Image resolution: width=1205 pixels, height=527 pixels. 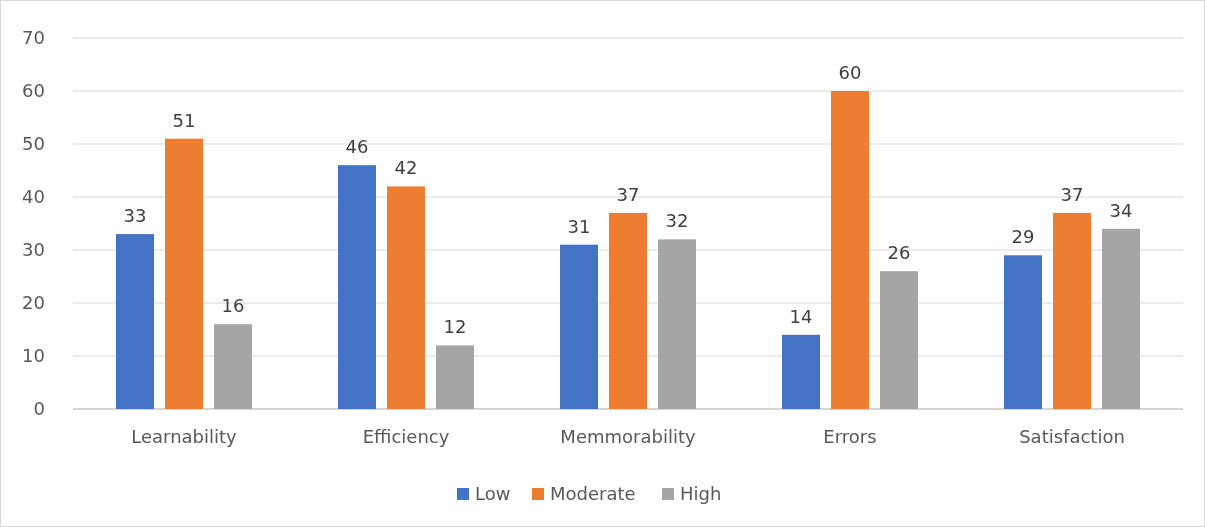 What do you see at coordinates (33, 197) in the screenshot?
I see `y-tick-label: 40` at bounding box center [33, 197].